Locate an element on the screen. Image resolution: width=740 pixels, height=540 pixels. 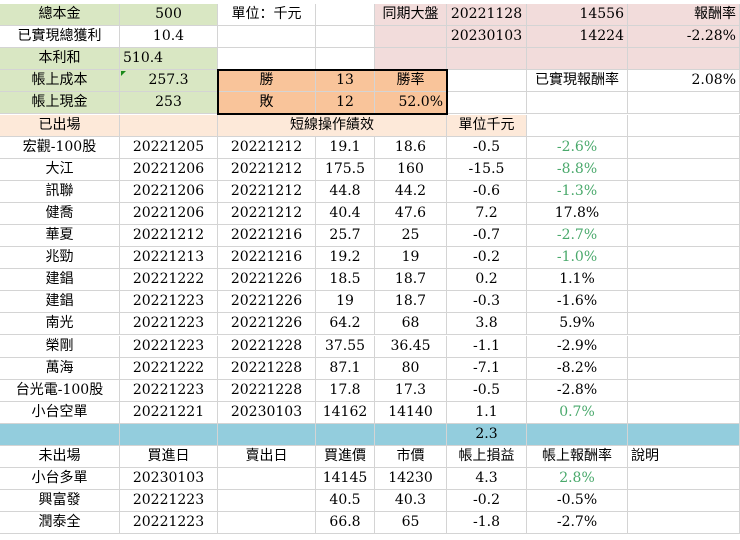
open-row-0-col-3: 14145 is located at coordinates (345, 479).